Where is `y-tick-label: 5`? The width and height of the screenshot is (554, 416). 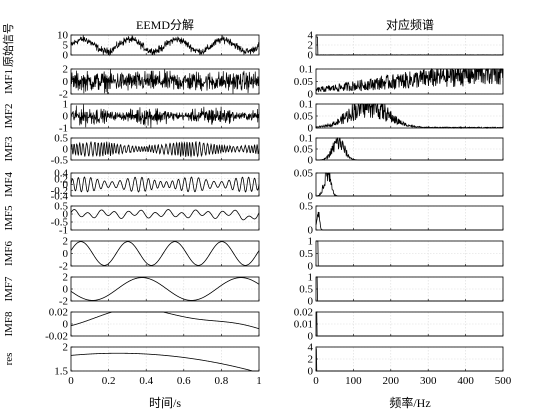
y-tick-label: 5 is located at coordinates (66, 46).